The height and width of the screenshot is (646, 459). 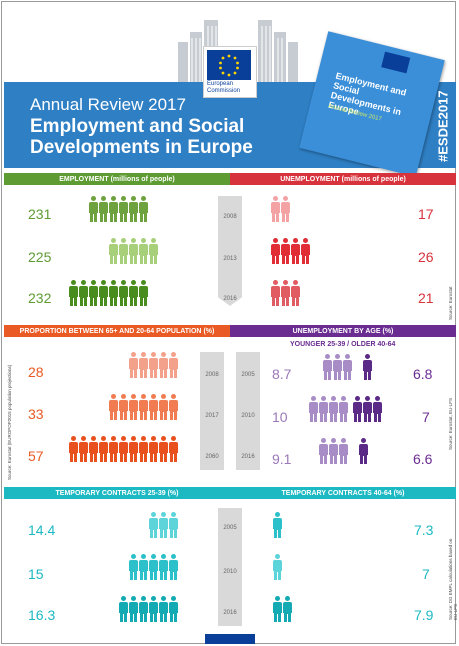 What do you see at coordinates (248, 416) in the screenshot?
I see `year-label: 2010` at bounding box center [248, 416].